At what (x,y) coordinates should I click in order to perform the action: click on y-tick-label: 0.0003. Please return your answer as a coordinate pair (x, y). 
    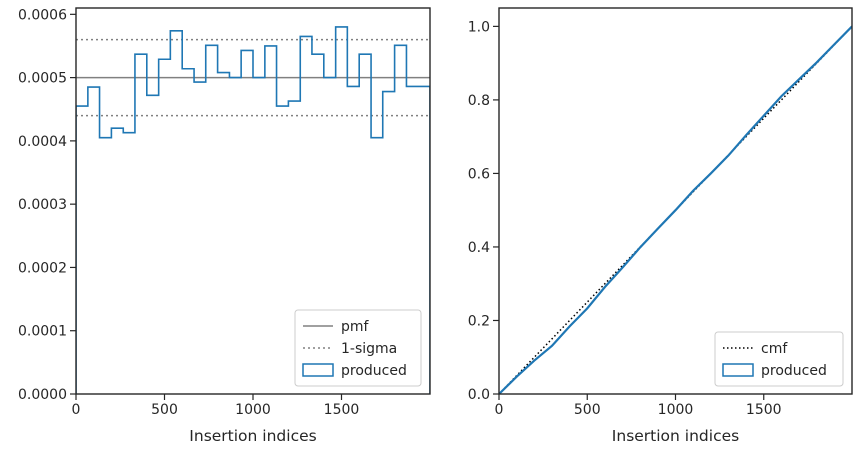
    Looking at the image, I should click on (42, 205).